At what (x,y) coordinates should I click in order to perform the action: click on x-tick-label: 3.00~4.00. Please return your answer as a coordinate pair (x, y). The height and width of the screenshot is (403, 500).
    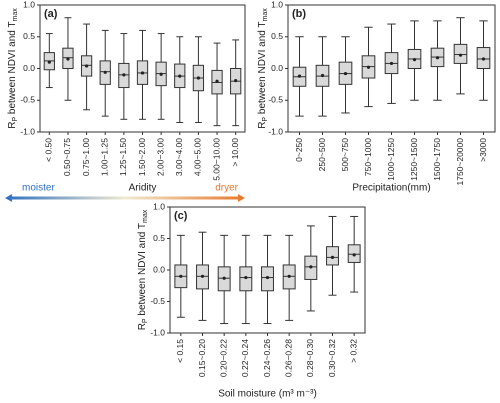
    Looking at the image, I should click on (179, 157).